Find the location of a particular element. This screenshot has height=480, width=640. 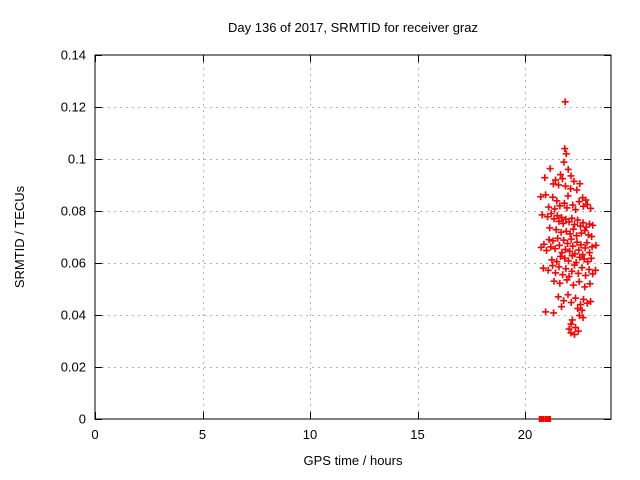

y-tick-label: 0.06 is located at coordinates (73, 263).